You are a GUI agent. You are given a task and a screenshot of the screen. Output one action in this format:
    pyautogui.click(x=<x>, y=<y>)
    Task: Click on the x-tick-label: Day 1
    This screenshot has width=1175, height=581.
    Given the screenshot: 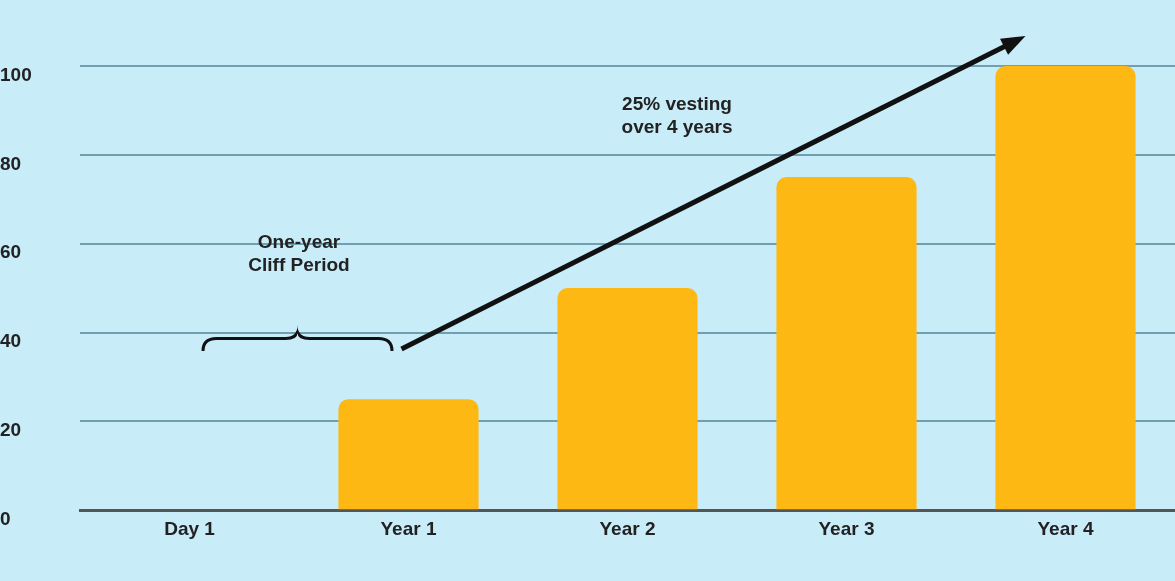 What is the action you would take?
    pyautogui.click(x=190, y=528)
    